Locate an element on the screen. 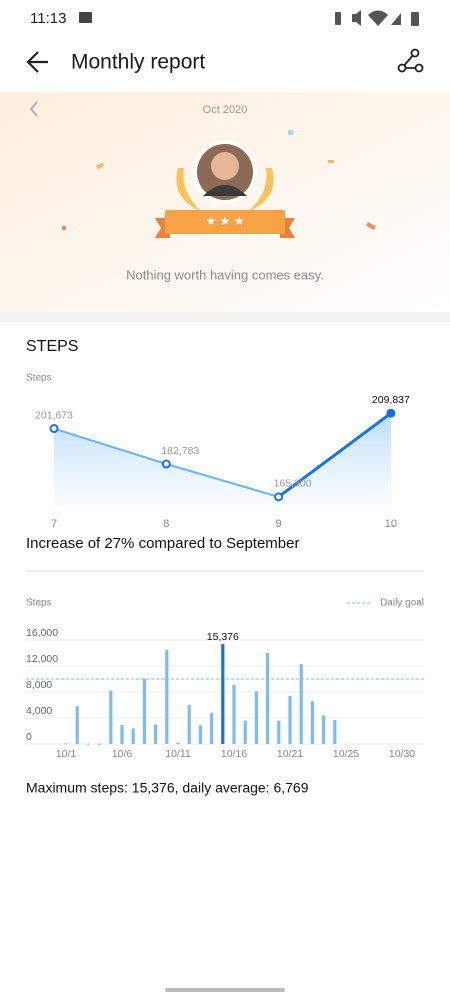 Image resolution: width=450 pixels, height=1000 pixels. banner-month: Oct 2020 is located at coordinates (225, 110).